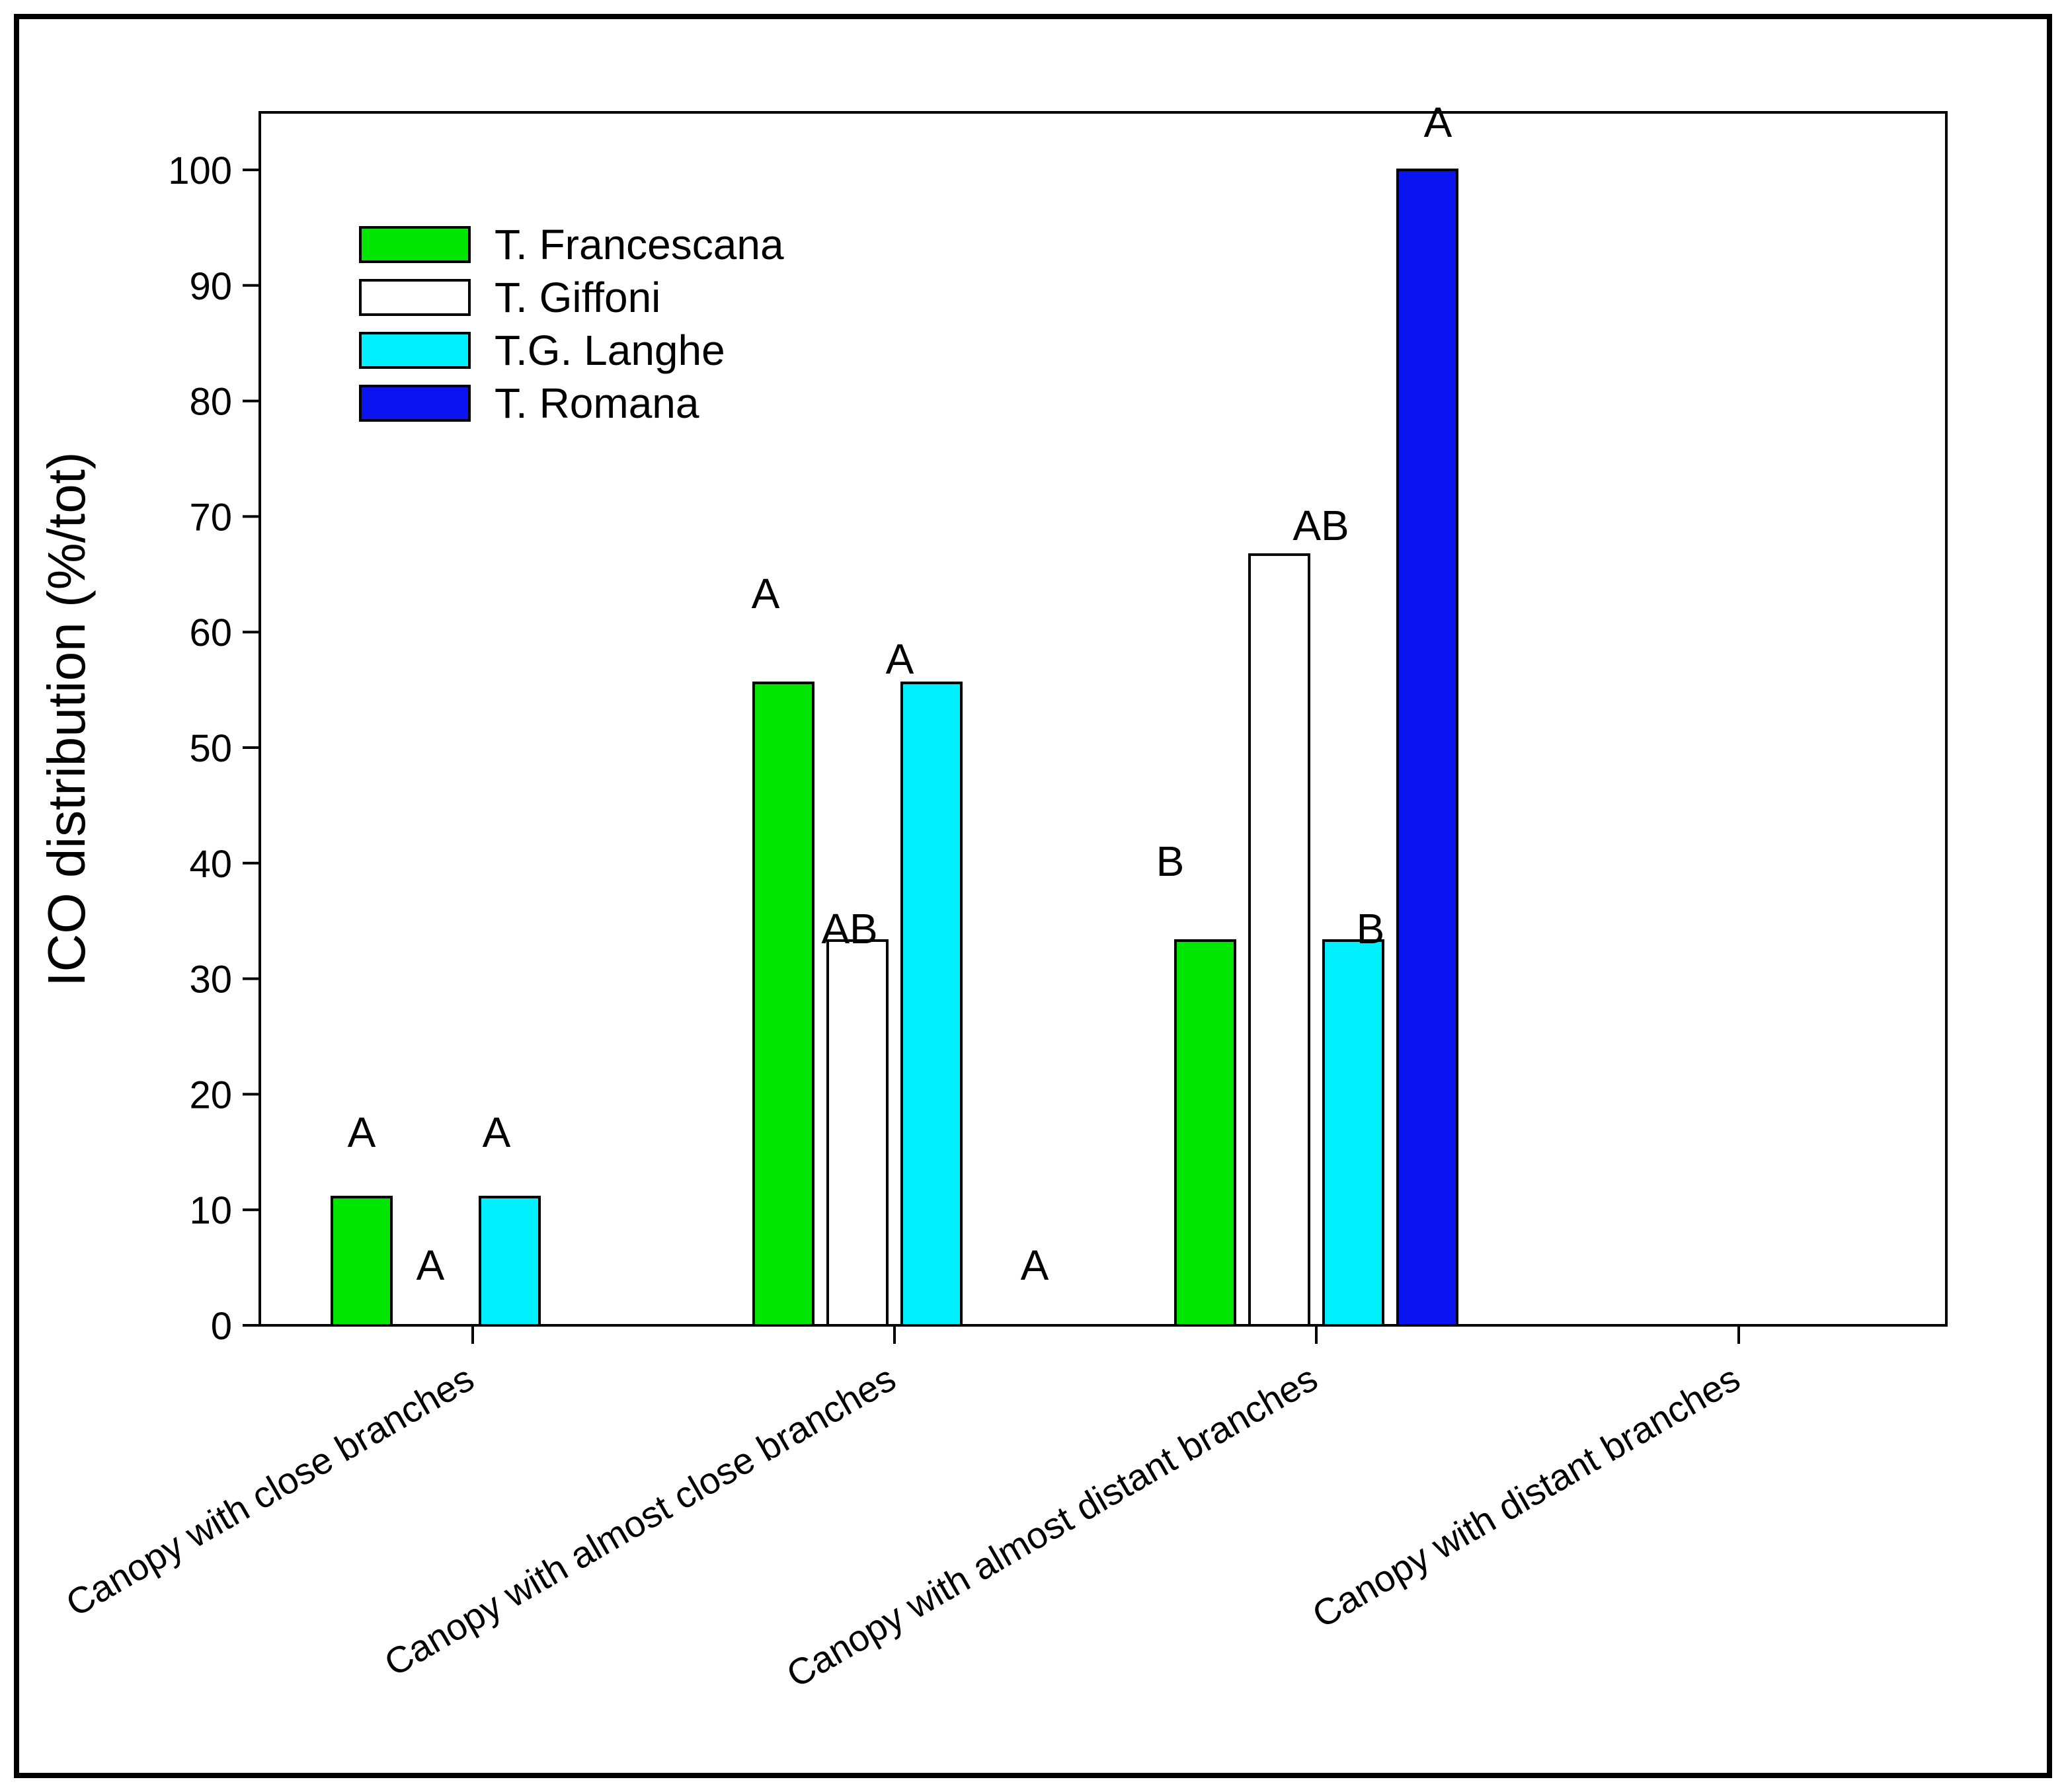 The width and height of the screenshot is (2066, 1792). What do you see at coordinates (211, 632) in the screenshot?
I see `y-tick-label: 60` at bounding box center [211, 632].